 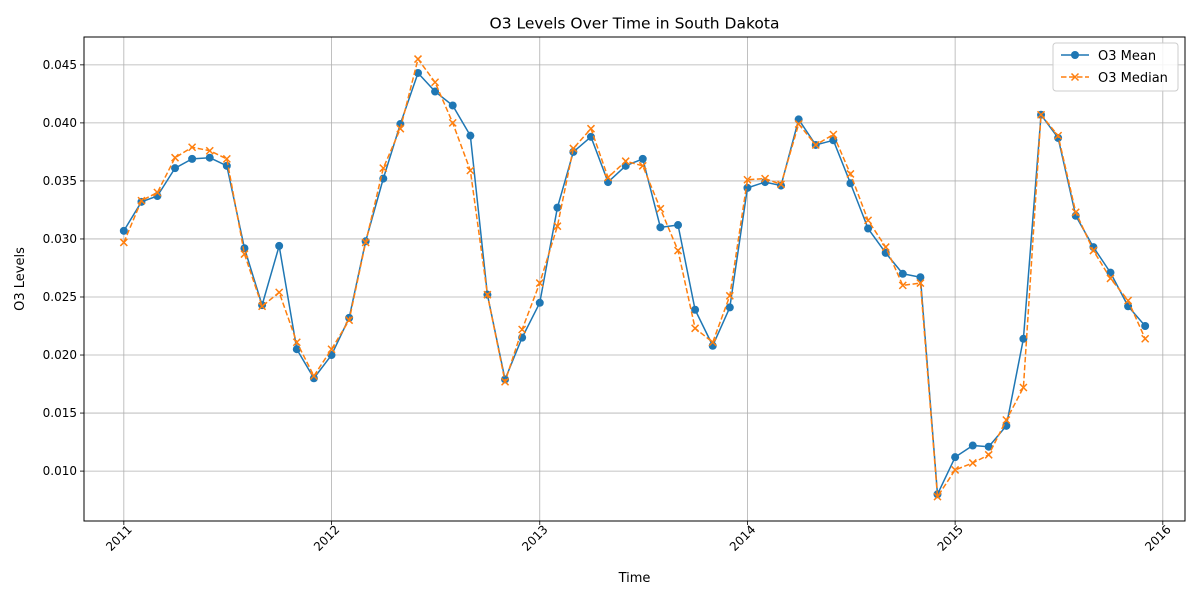 What do you see at coordinates (1133, 78) in the screenshot?
I see `legend-label-median: O3 Median` at bounding box center [1133, 78].